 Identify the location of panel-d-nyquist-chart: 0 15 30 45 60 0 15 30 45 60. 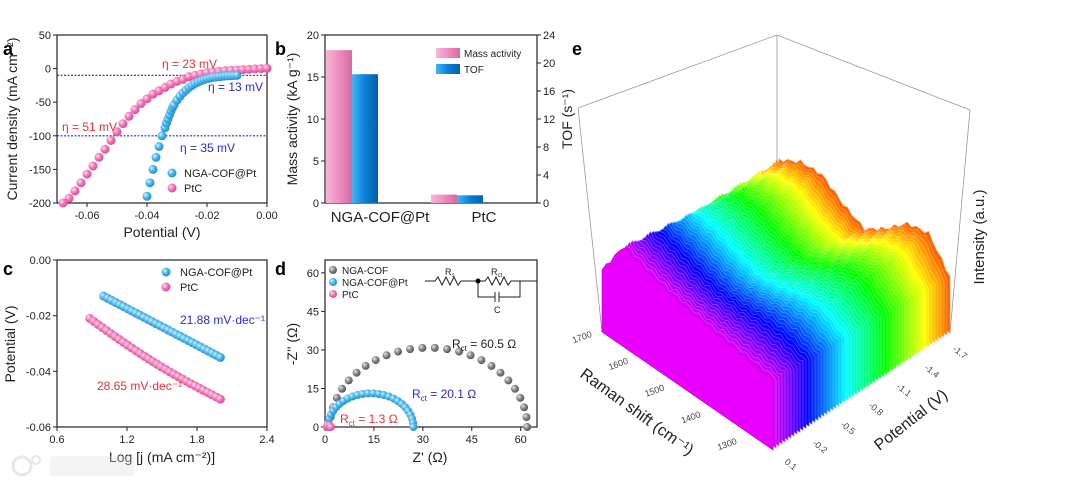
(422, 352).